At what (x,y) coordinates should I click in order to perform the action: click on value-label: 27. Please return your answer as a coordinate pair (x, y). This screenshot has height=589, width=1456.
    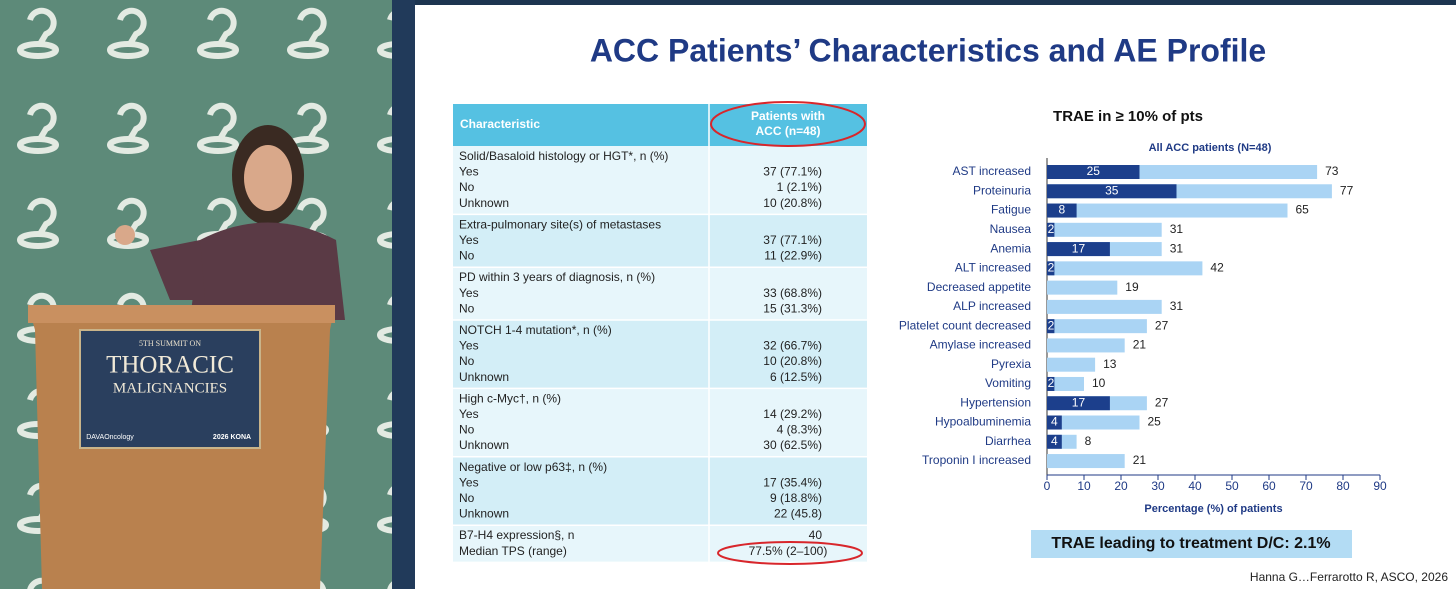
    Looking at the image, I should click on (1162, 402).